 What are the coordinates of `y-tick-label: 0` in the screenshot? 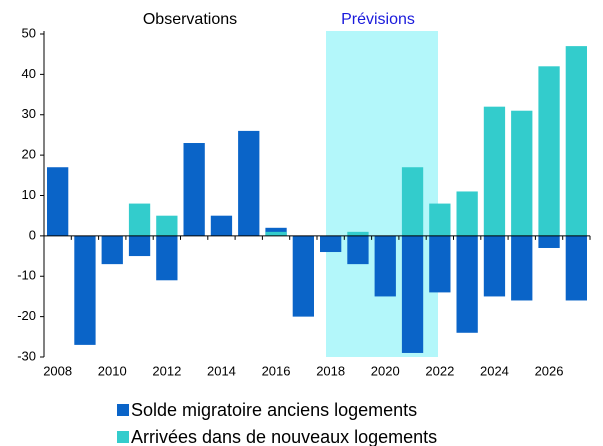 It's located at (32, 234).